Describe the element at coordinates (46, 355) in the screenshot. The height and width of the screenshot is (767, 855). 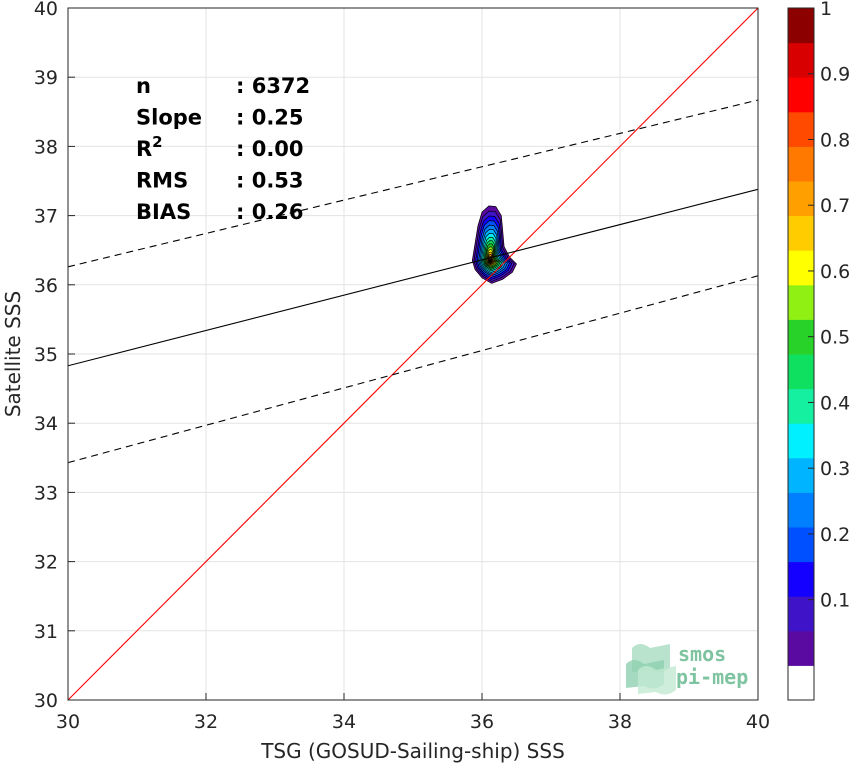
I see `y-tick-label: 35` at that location.